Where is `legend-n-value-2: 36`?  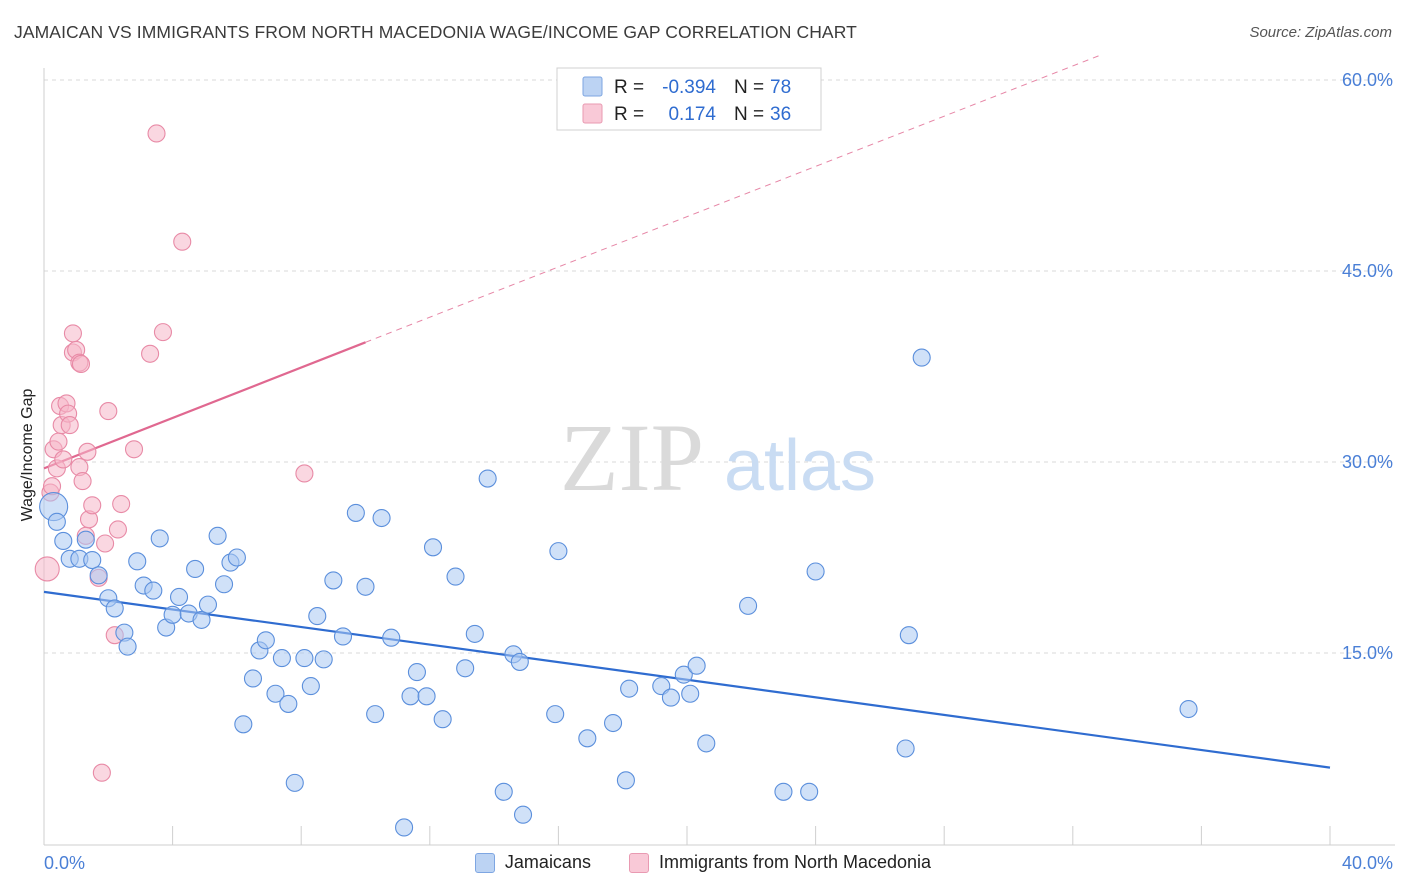
legend-n-value-2: 36 is located at coordinates (780, 114).